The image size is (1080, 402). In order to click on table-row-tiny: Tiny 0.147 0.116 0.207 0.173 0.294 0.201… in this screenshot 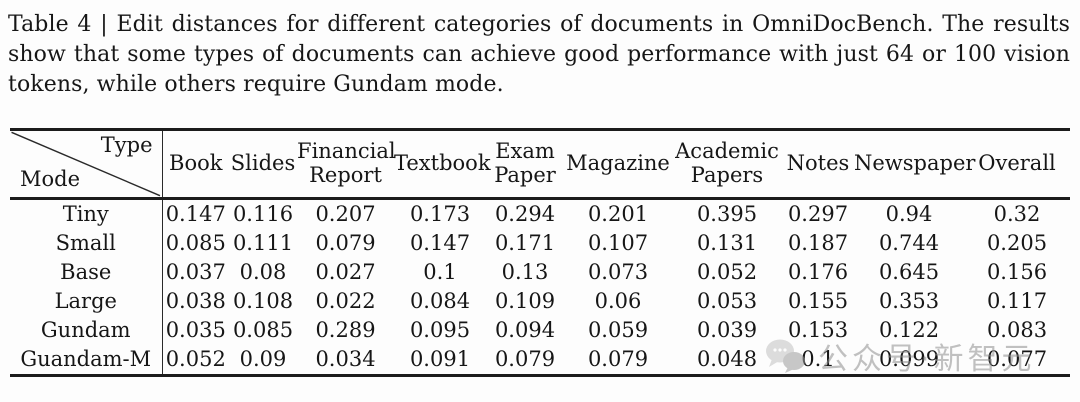, I will do `click(540, 213)`.